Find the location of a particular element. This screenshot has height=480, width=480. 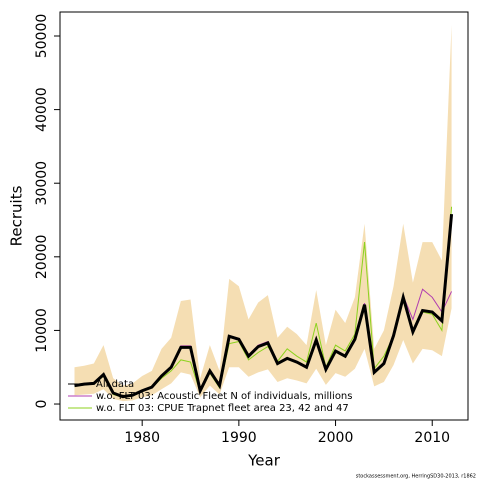

legend-label: All data is located at coordinates (115, 384).